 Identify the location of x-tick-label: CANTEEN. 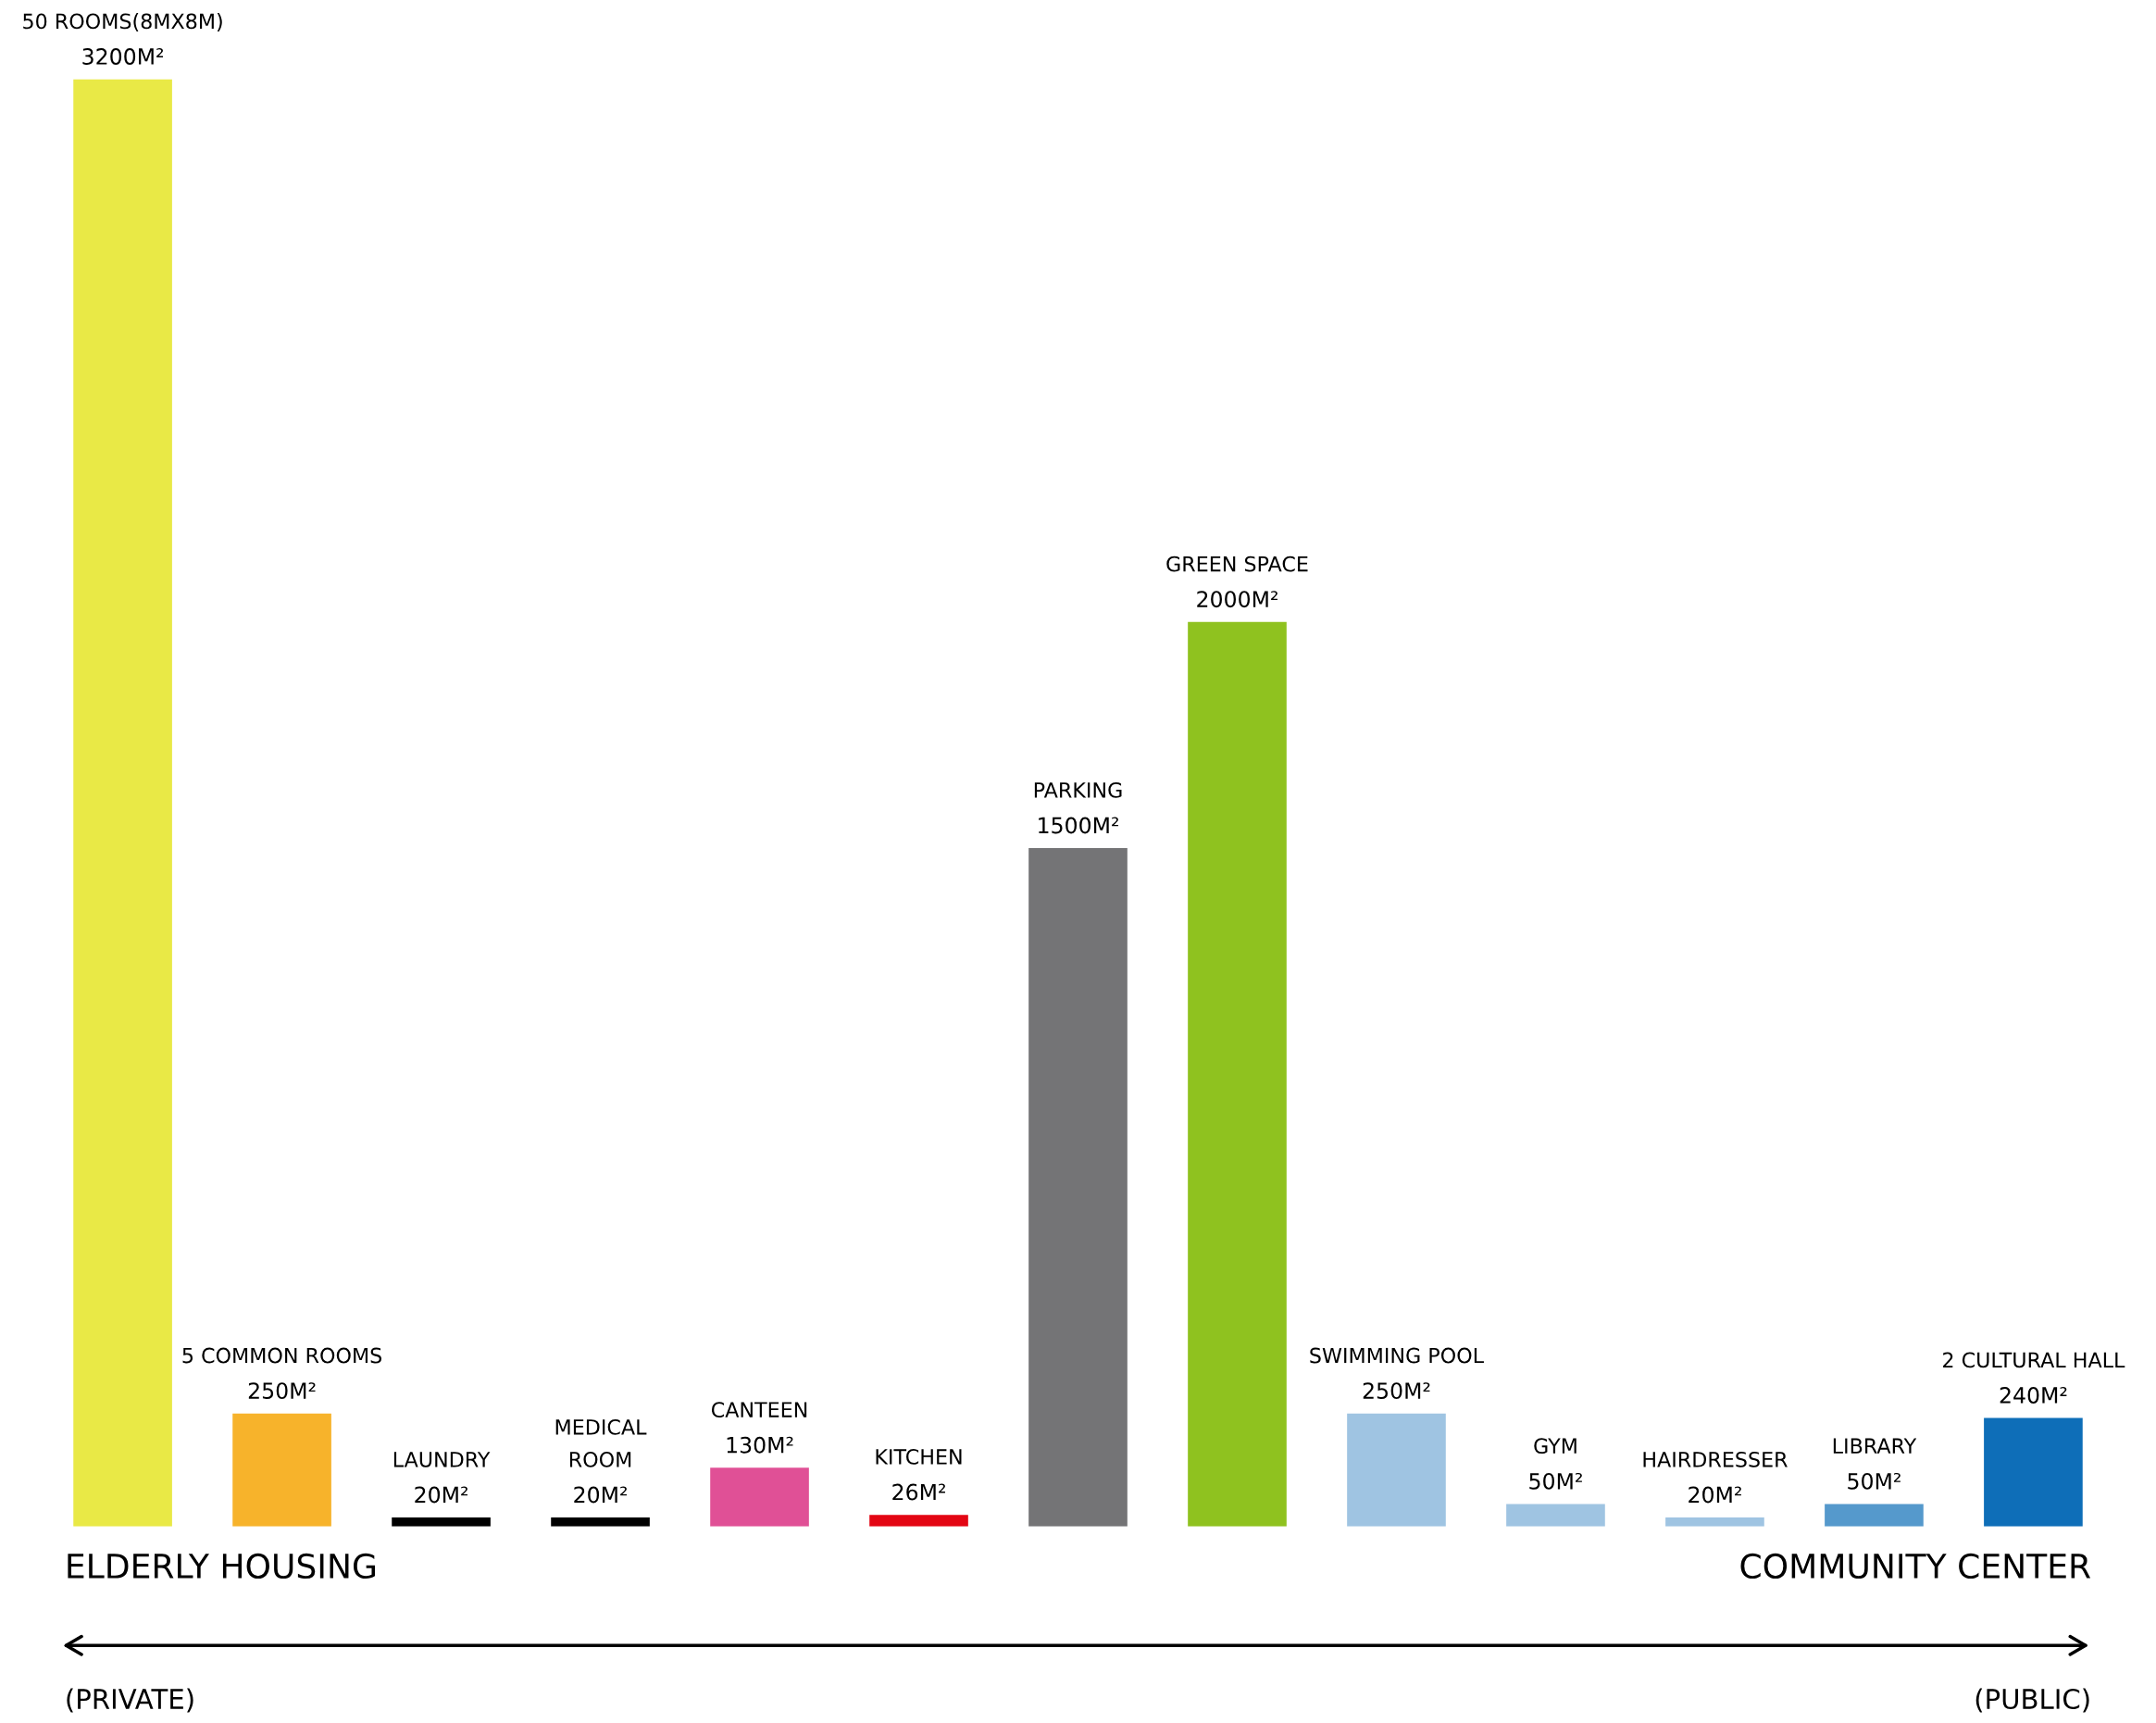
(759, 1410).